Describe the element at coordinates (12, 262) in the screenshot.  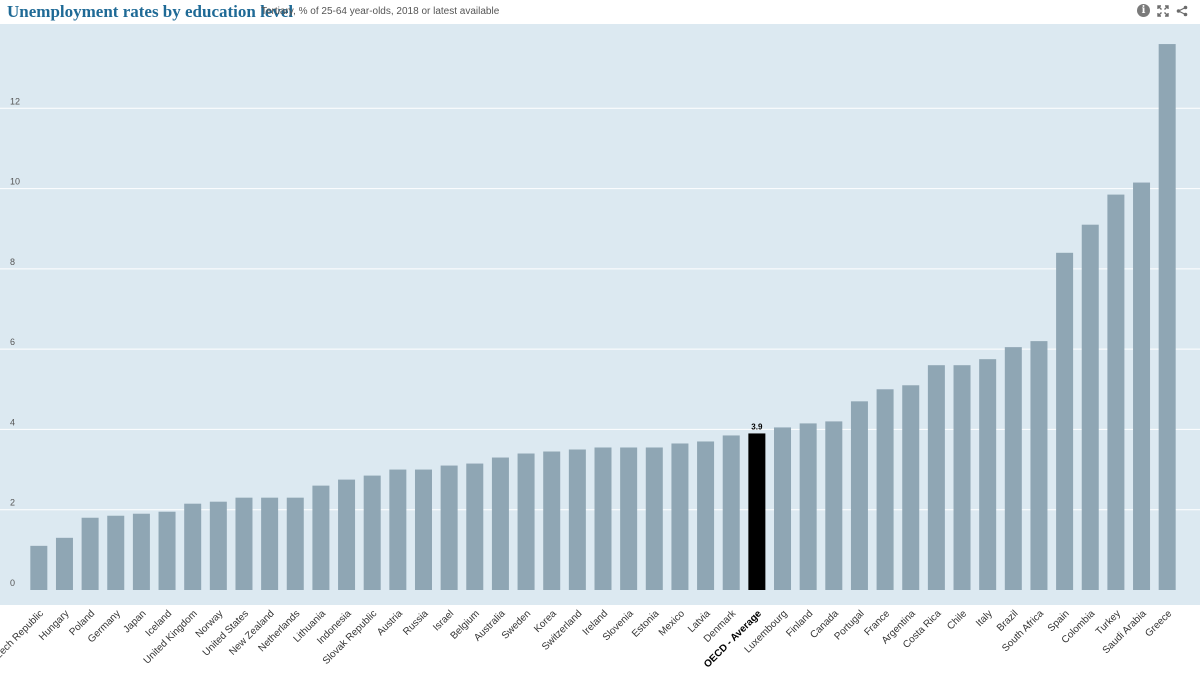
I see `y-tick-label: 8` at that location.